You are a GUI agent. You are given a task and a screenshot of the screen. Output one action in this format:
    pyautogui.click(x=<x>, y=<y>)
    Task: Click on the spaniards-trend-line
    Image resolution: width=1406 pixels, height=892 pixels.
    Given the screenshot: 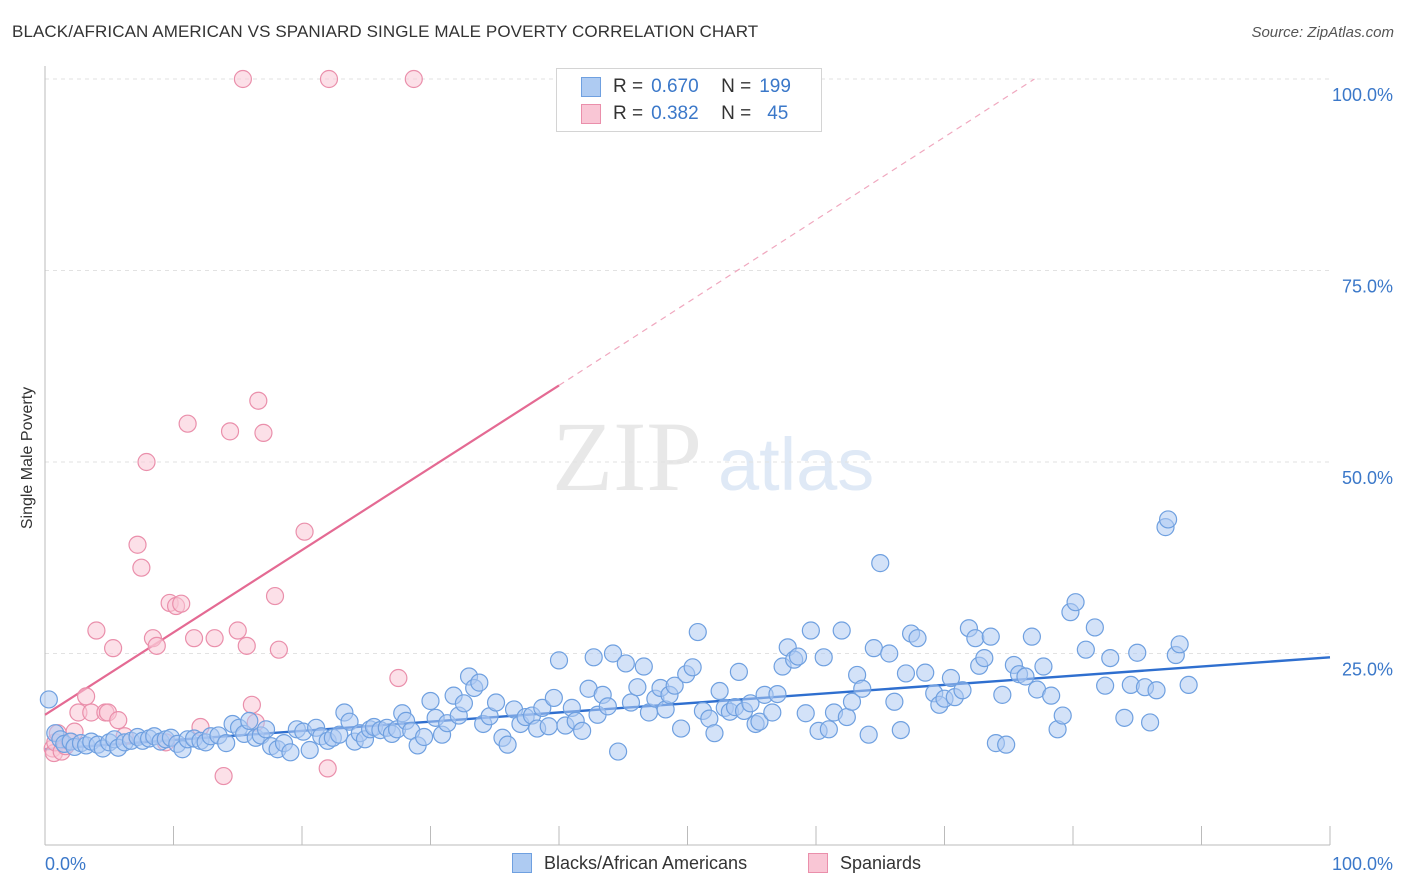 What is the action you would take?
    pyautogui.click(x=302, y=550)
    